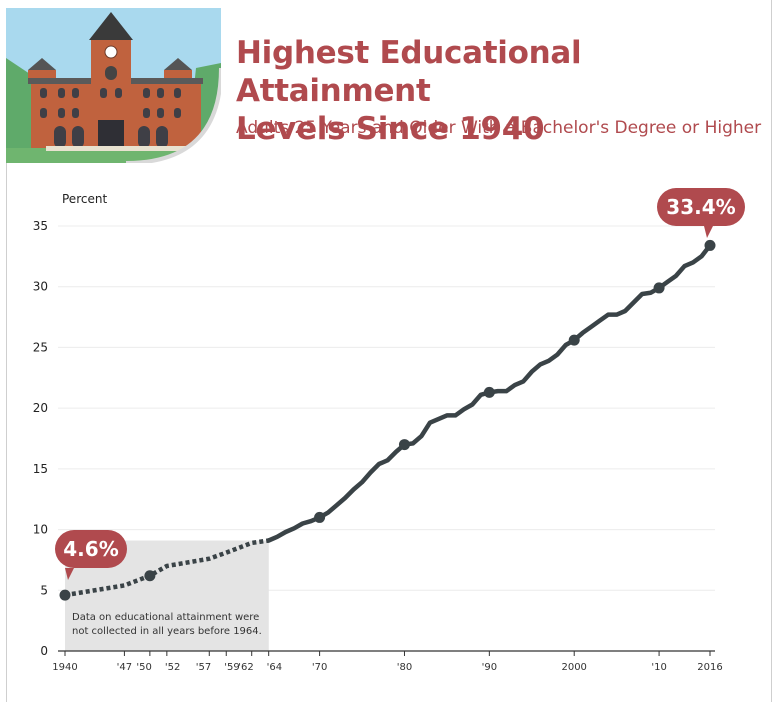 This screenshot has height=702, width=778. I want to click on x-tick-label: '57, so click(203, 667).